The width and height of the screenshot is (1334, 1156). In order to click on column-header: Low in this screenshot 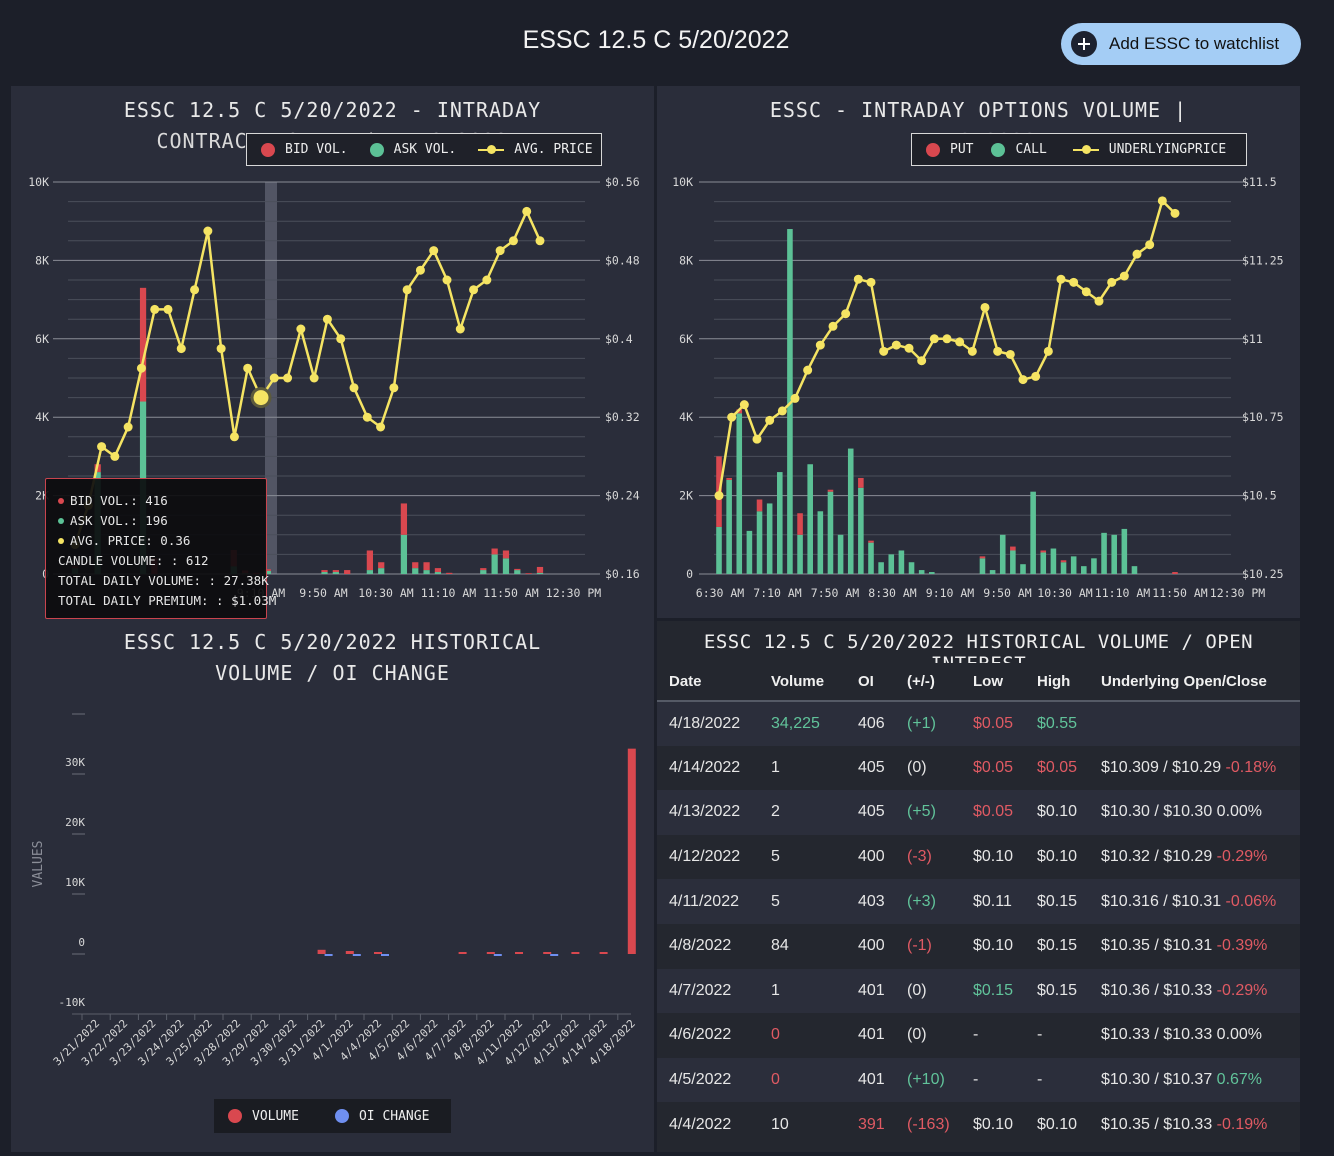, I will do `click(993, 682)`.